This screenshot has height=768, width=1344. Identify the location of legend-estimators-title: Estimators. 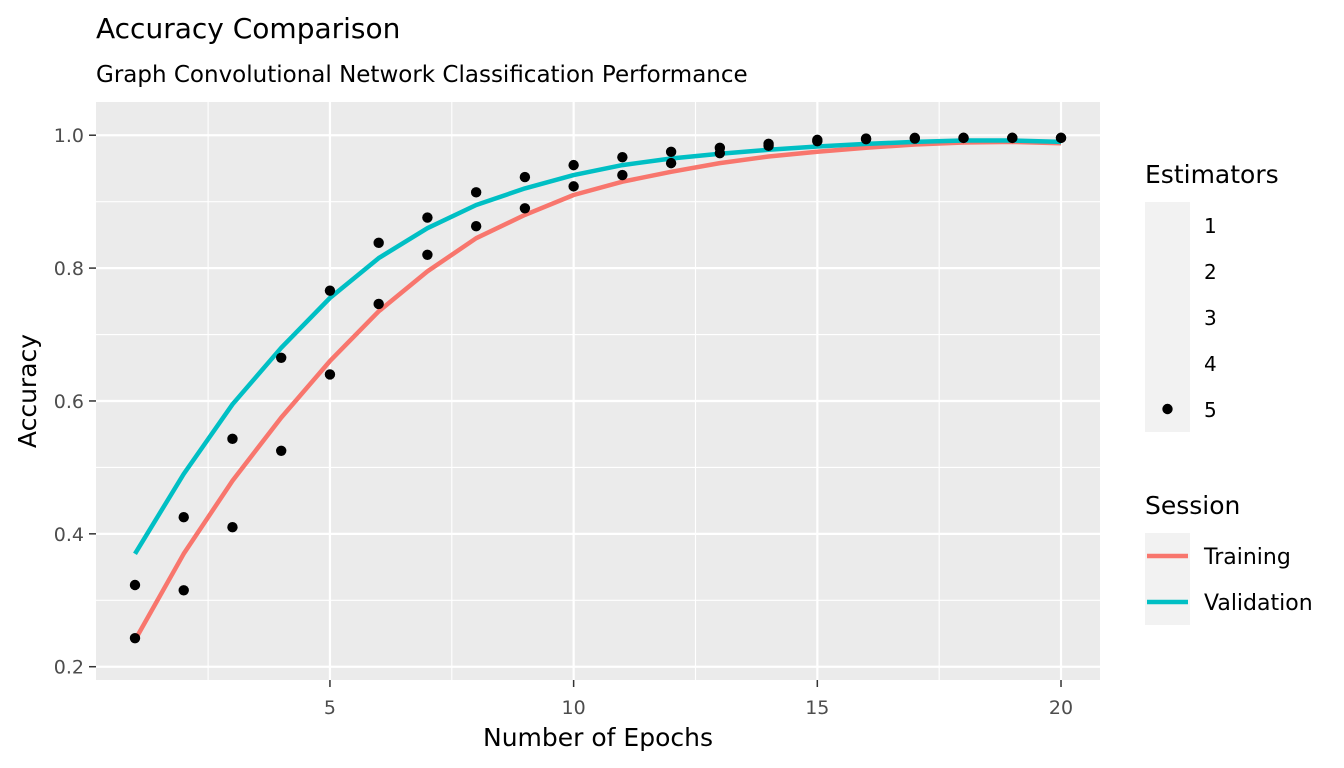
(1212, 174).